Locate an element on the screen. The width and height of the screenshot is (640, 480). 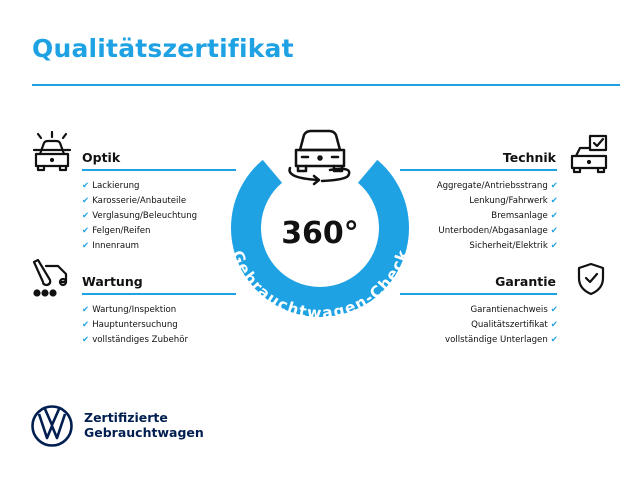
page-title: Qualitätszertifikat is located at coordinates (163, 48).